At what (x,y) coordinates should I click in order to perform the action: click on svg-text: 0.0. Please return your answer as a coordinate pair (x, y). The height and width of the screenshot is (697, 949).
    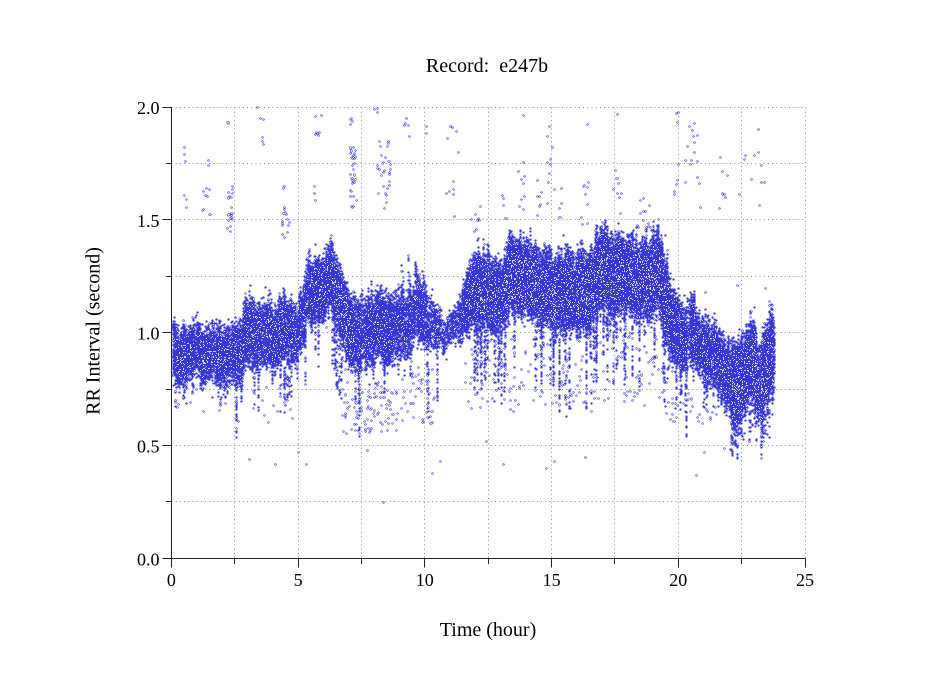
    Looking at the image, I should click on (148, 559).